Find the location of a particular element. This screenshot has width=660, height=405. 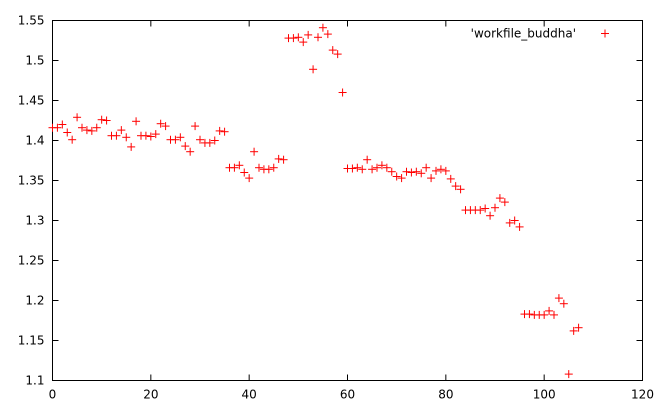

y-tick-label: 1.55 is located at coordinates (31, 21).